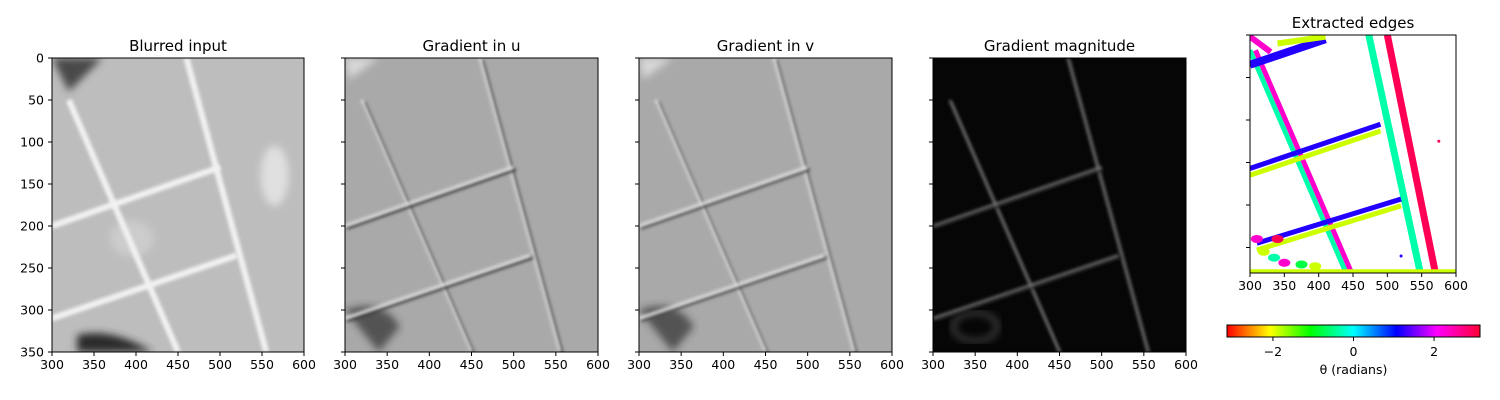 Image resolution: width=1500 pixels, height=400 pixels. I want to click on y-tick-label: 150, so click(32, 184).